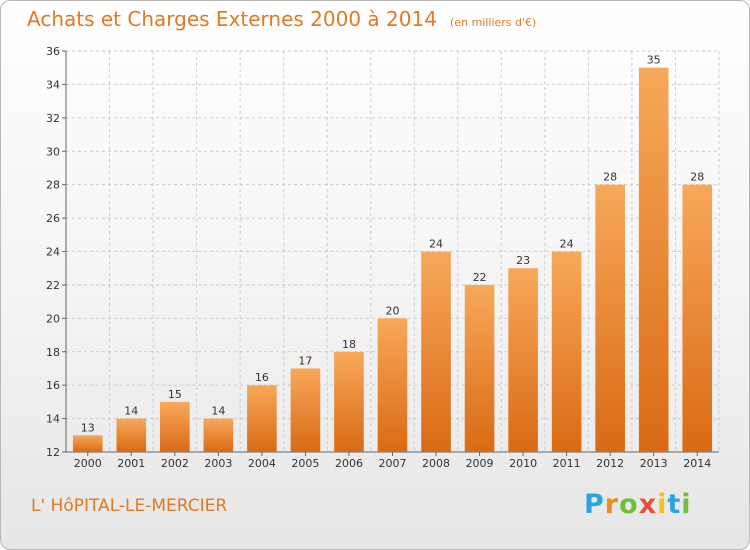 The image size is (750, 550). What do you see at coordinates (567, 463) in the screenshot?
I see `x-tick-label: 2011` at bounding box center [567, 463].